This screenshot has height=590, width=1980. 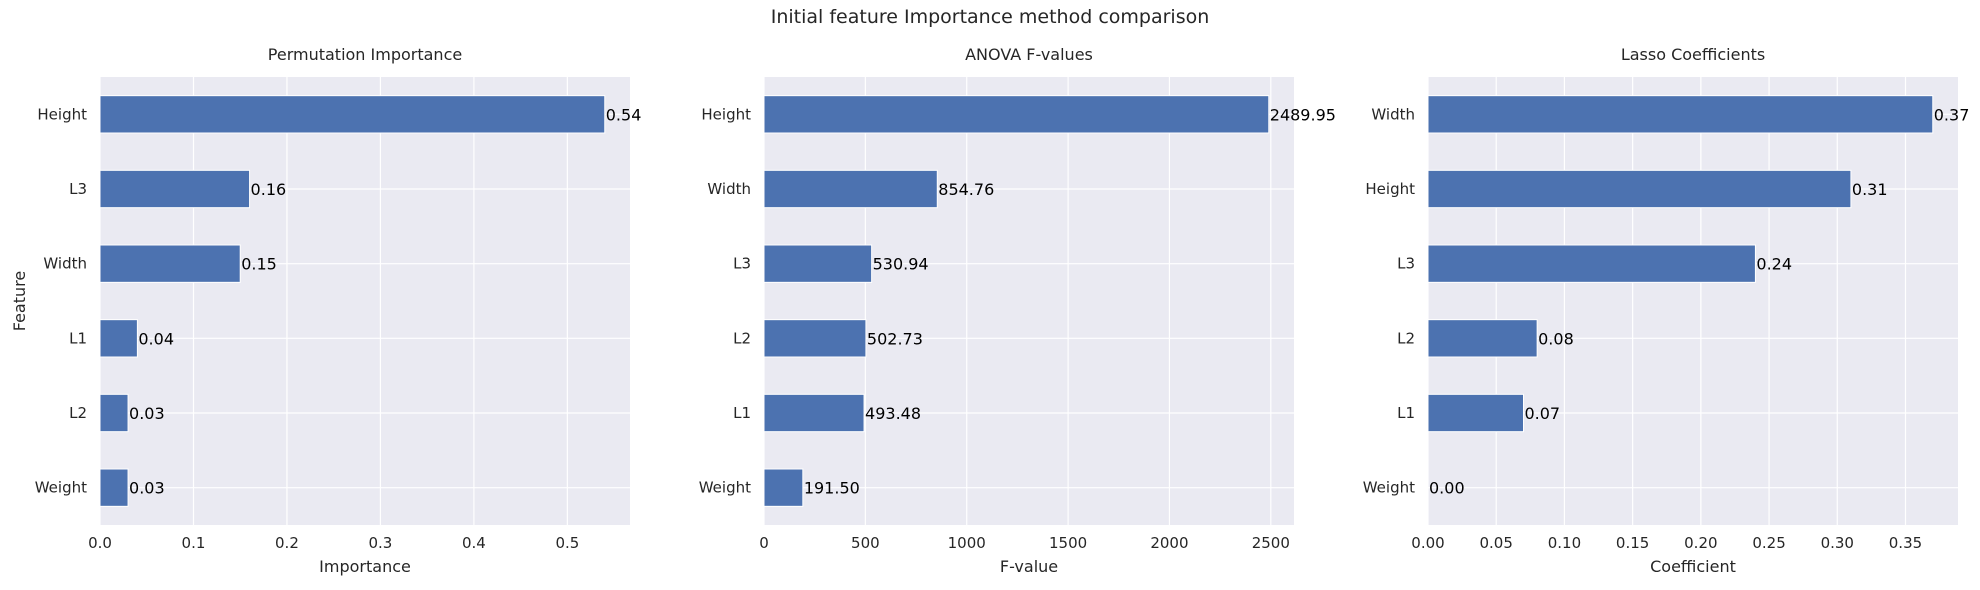 What do you see at coordinates (1303, 114) in the screenshot?
I see `bar-value-label: 2489.95` at bounding box center [1303, 114].